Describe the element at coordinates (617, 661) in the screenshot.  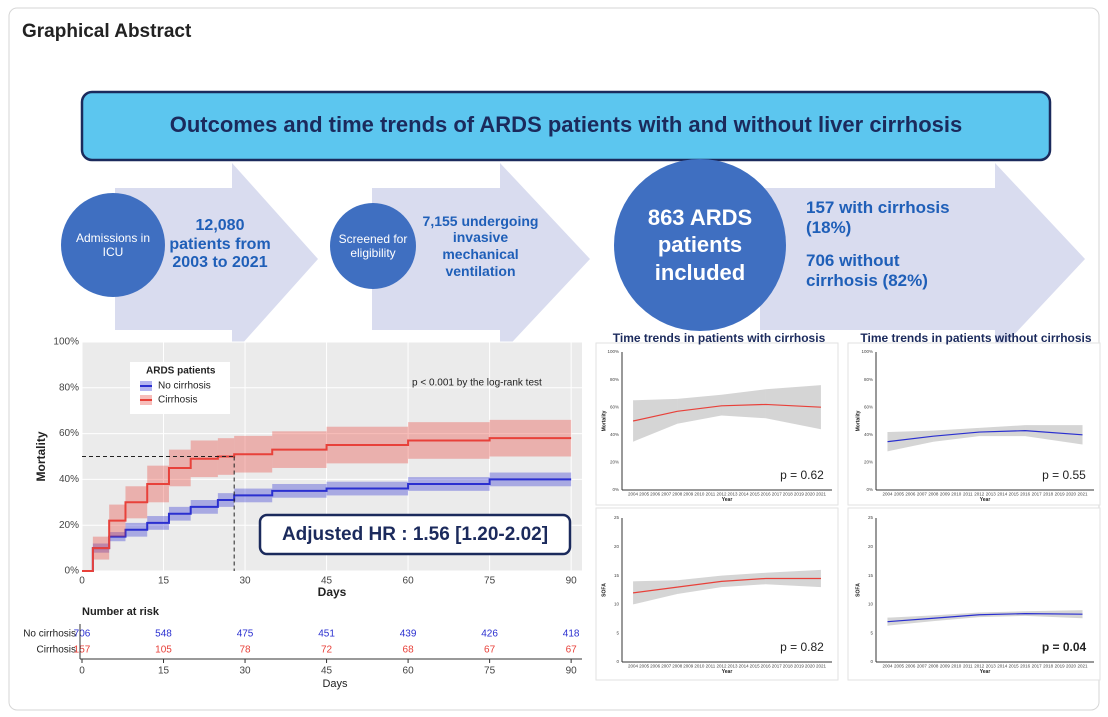
I see `y-tick-label: 0` at that location.